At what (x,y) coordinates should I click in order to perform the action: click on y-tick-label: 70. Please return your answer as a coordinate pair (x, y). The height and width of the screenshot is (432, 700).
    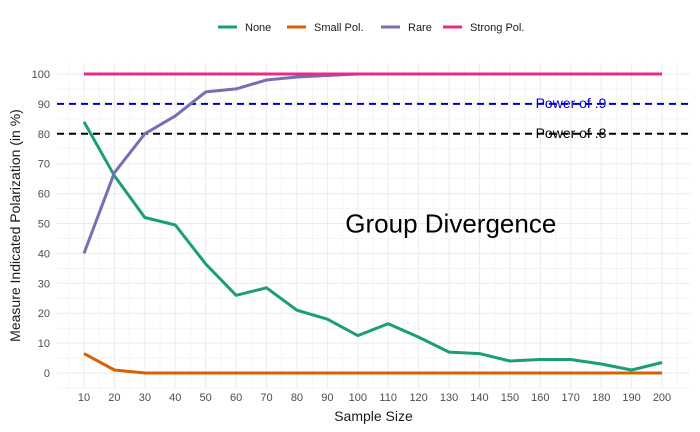
    Looking at the image, I should click on (44, 165).